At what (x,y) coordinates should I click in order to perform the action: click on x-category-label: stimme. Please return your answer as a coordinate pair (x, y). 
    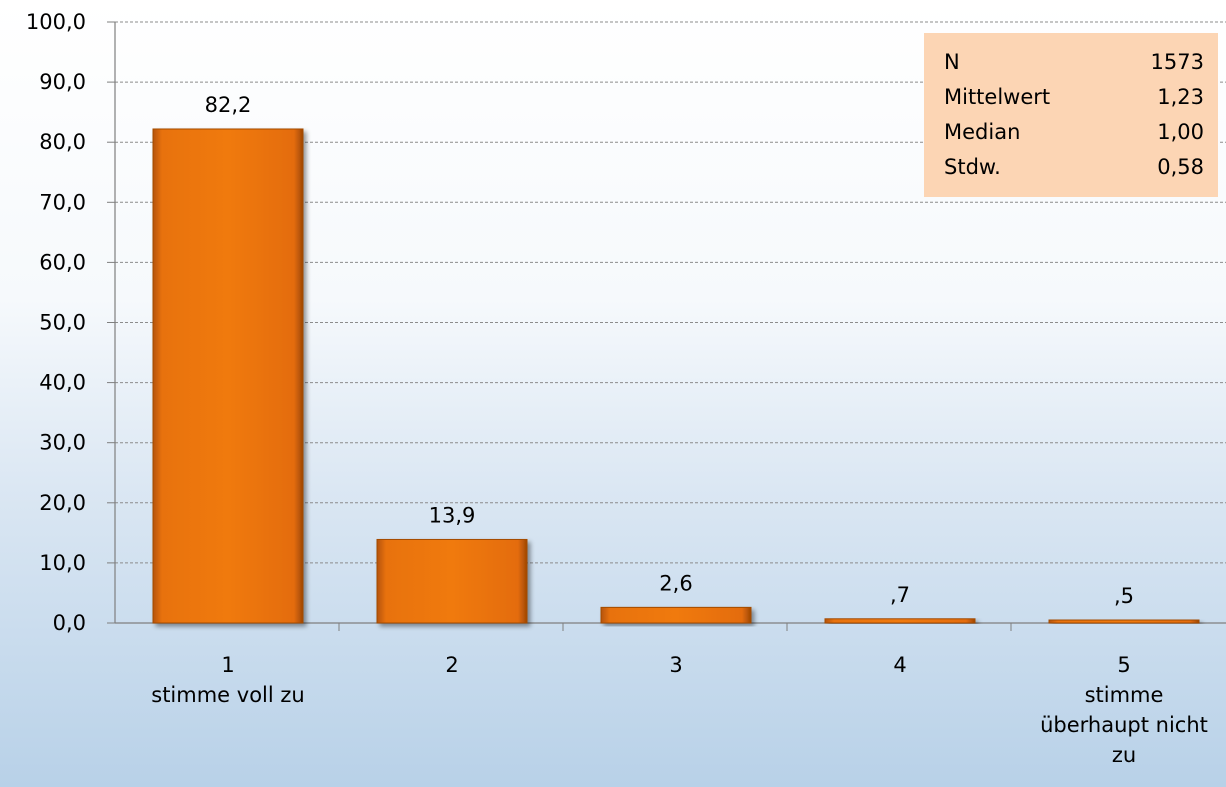
    Looking at the image, I should click on (1124, 695).